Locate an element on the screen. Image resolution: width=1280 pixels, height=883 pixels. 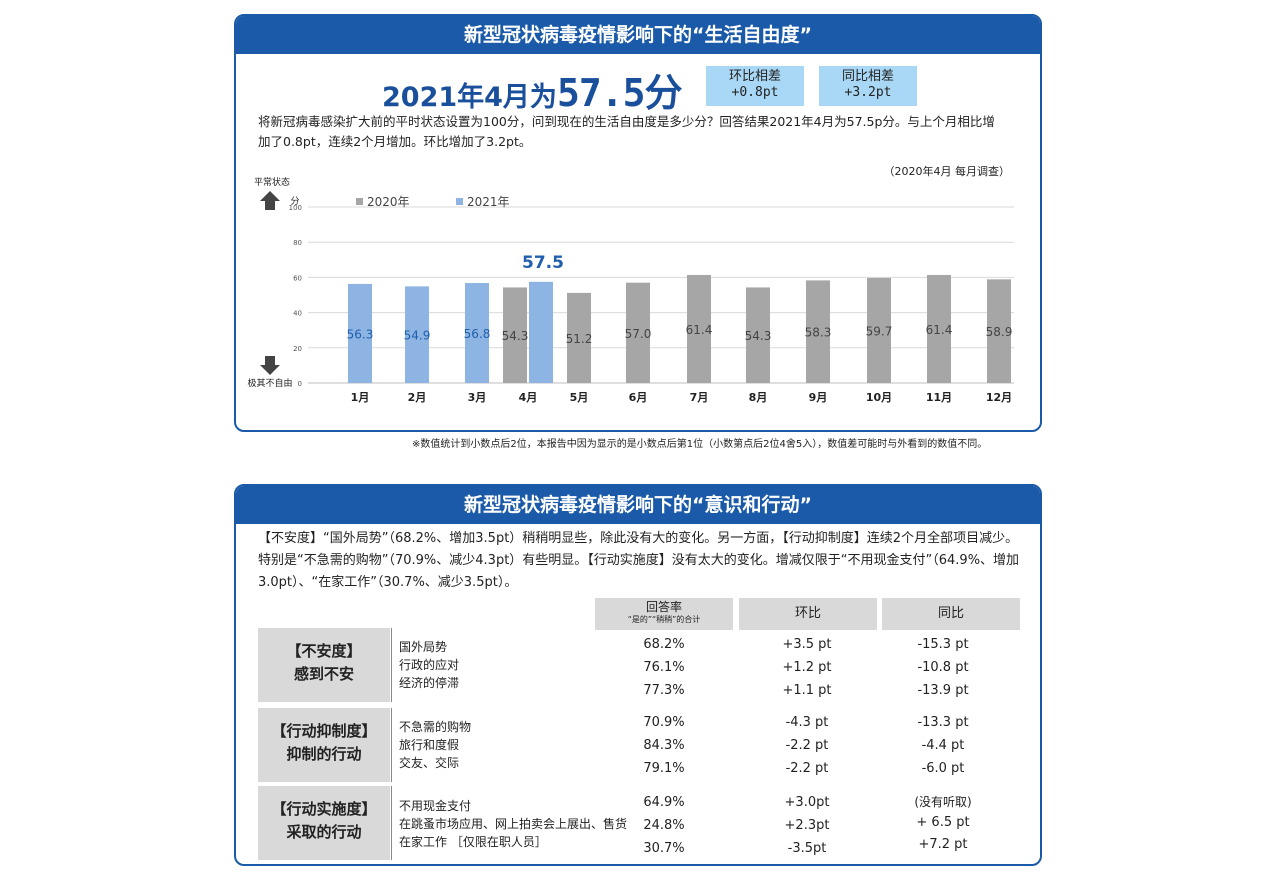
rate-value: 64.9% is located at coordinates (664, 802).